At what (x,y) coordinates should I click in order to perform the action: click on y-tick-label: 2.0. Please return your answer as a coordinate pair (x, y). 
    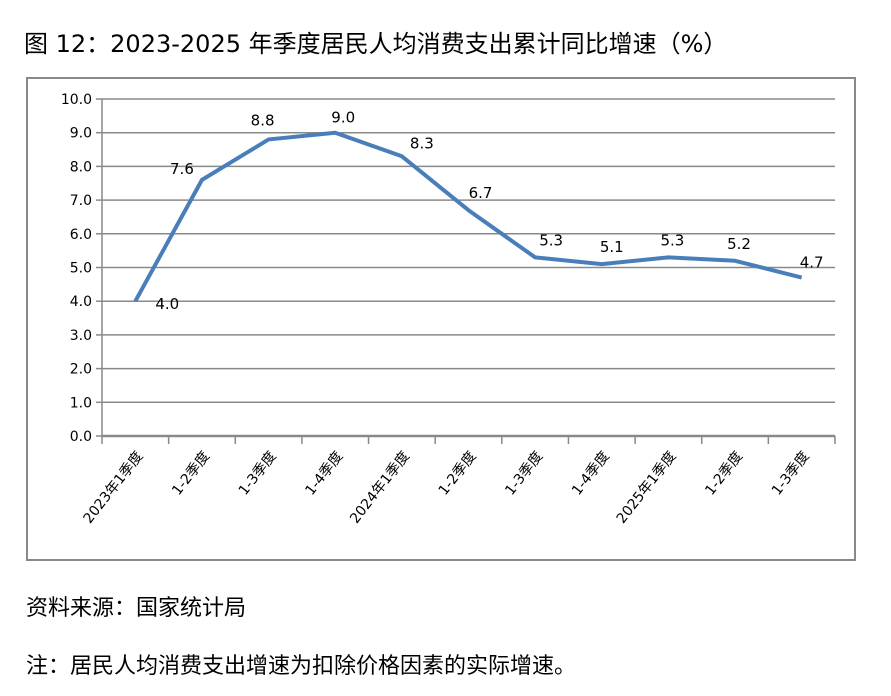
    Looking at the image, I should click on (81, 370).